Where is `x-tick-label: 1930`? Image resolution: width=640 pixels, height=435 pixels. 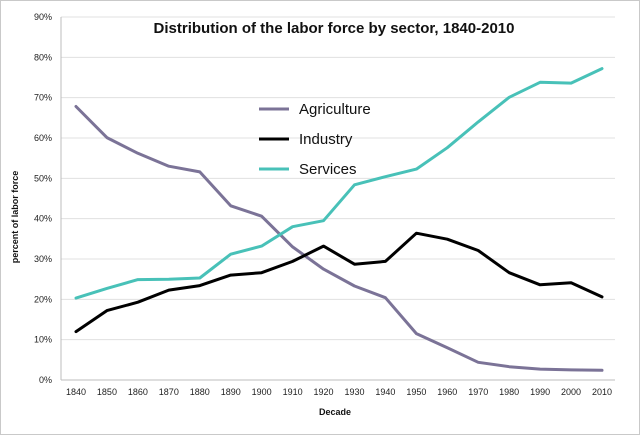 x-tick-label: 1930 is located at coordinates (354, 392).